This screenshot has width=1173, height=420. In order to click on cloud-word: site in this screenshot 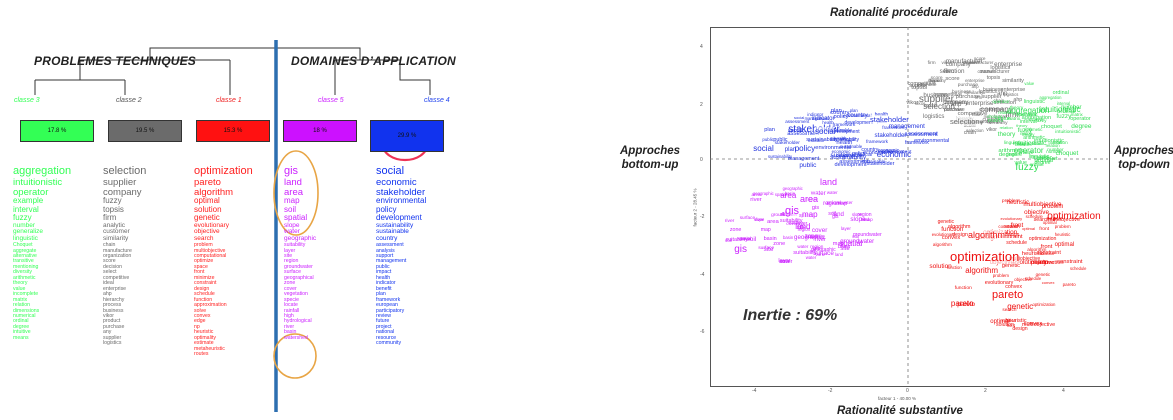, I will do `click(845, 248)`.